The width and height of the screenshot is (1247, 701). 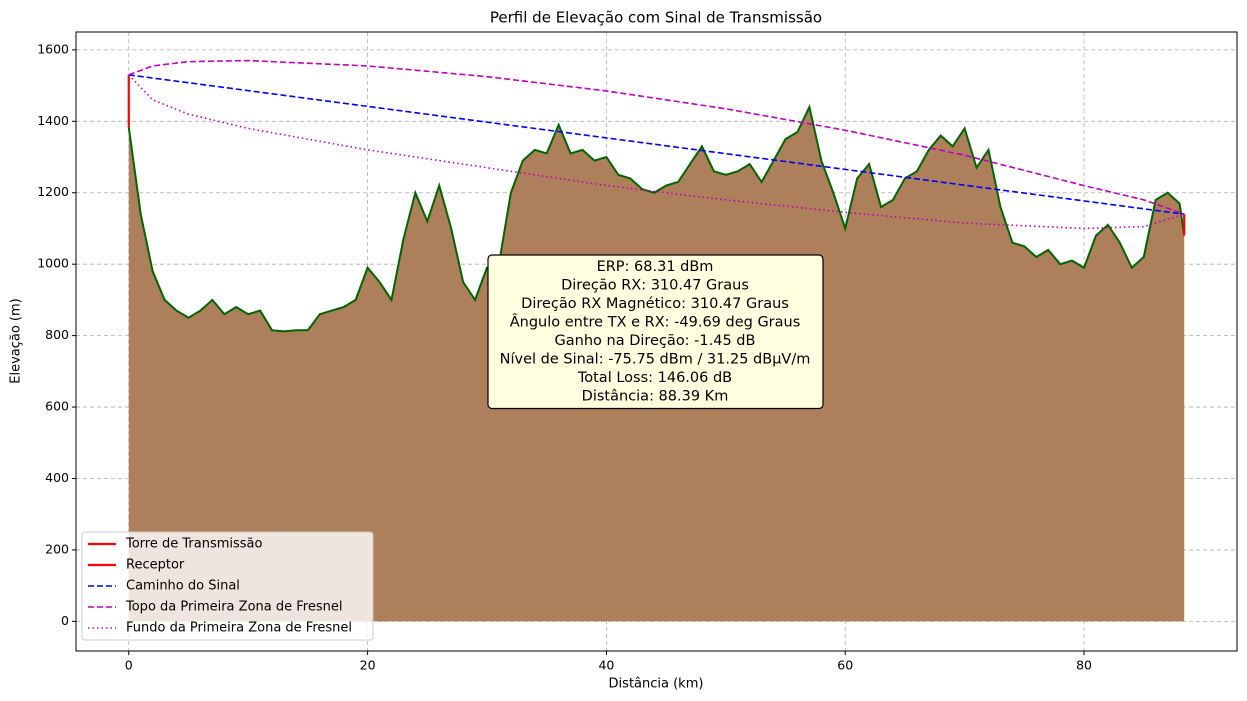 I want to click on x-tick-label: 0, so click(x=129, y=665).